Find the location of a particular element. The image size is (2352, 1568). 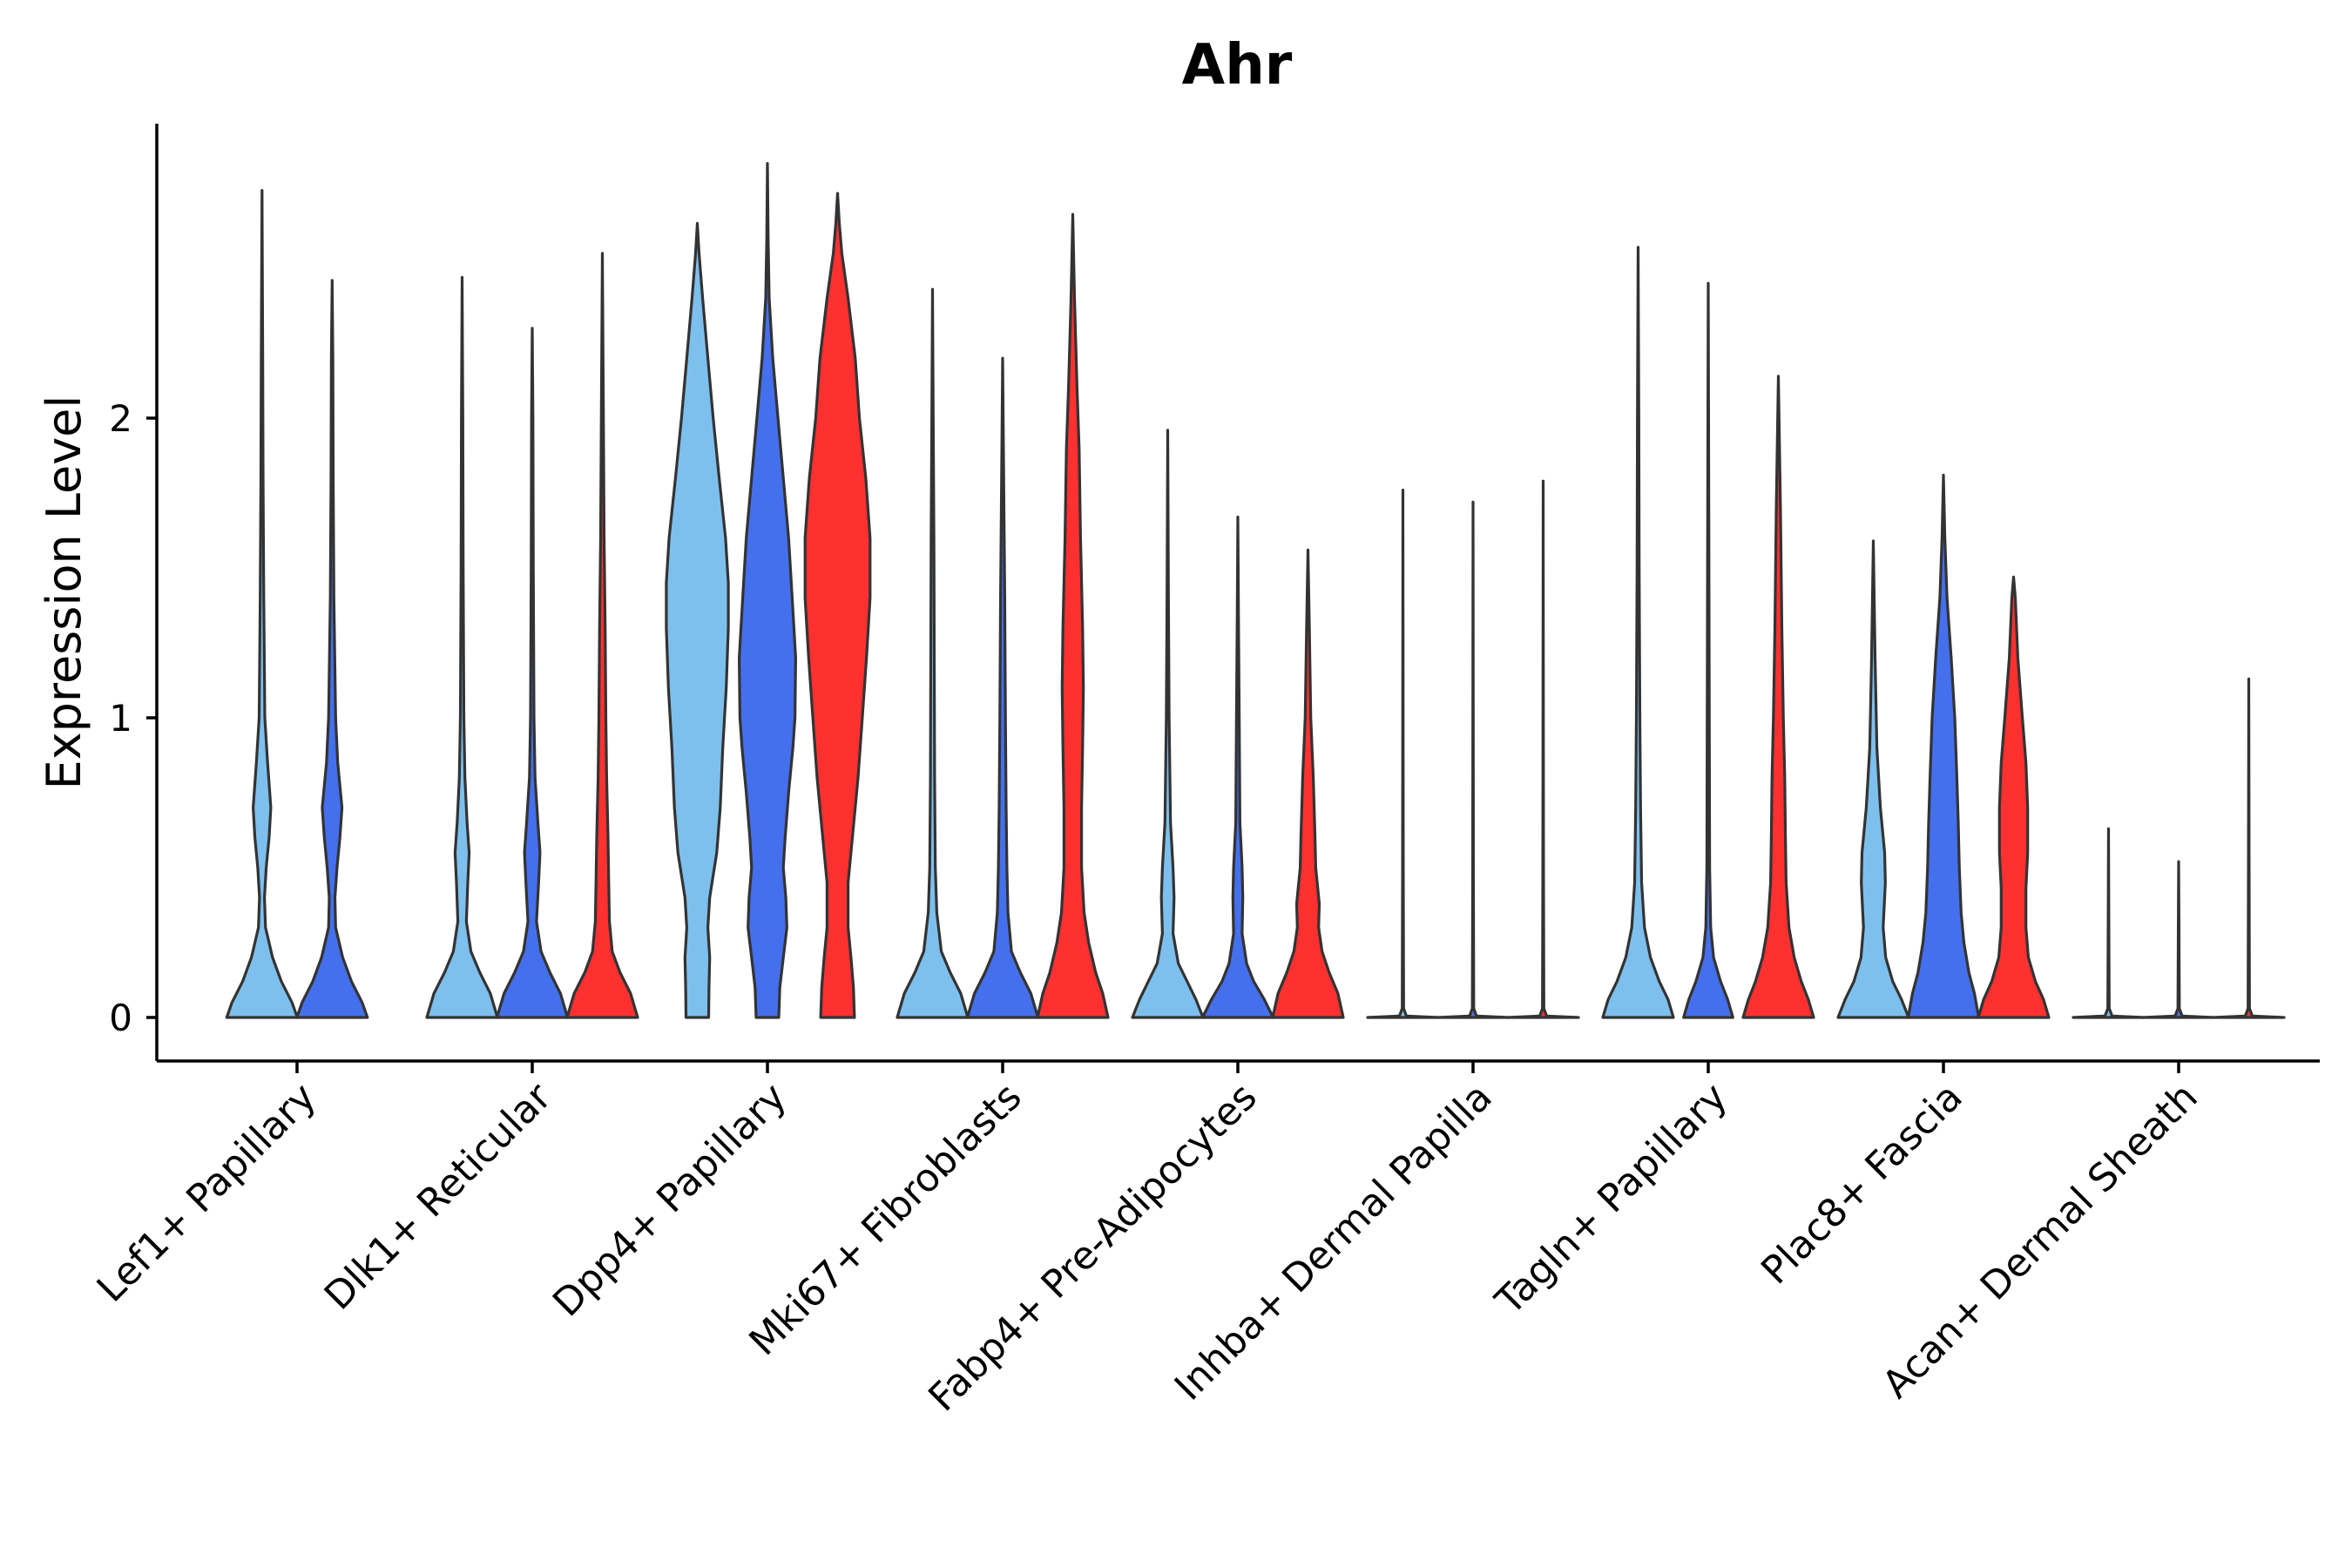

x-tick-label: Plac8+ Fascia is located at coordinates (1862, 1184).